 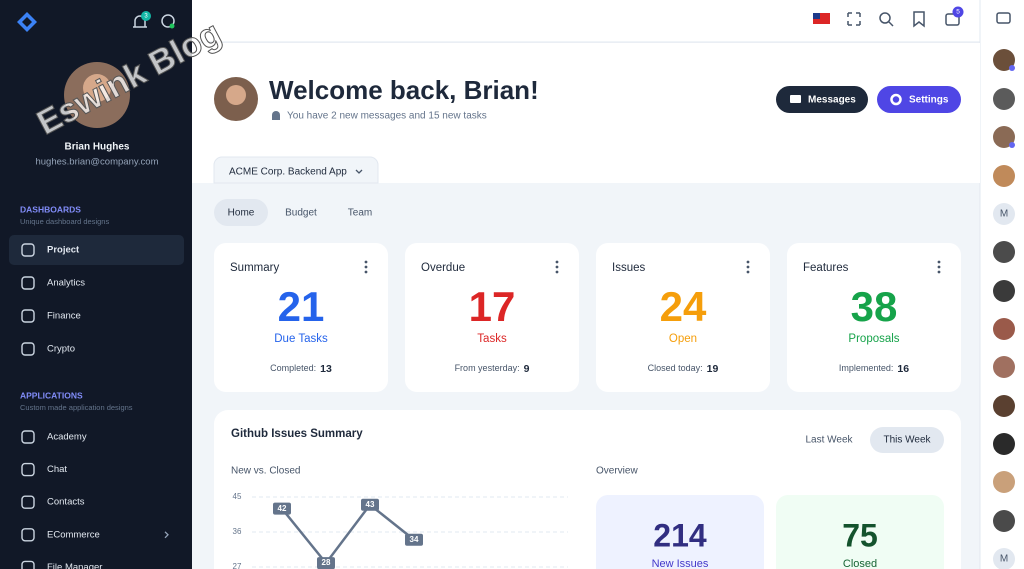 I want to click on card-title: Overdue, so click(x=443, y=268).